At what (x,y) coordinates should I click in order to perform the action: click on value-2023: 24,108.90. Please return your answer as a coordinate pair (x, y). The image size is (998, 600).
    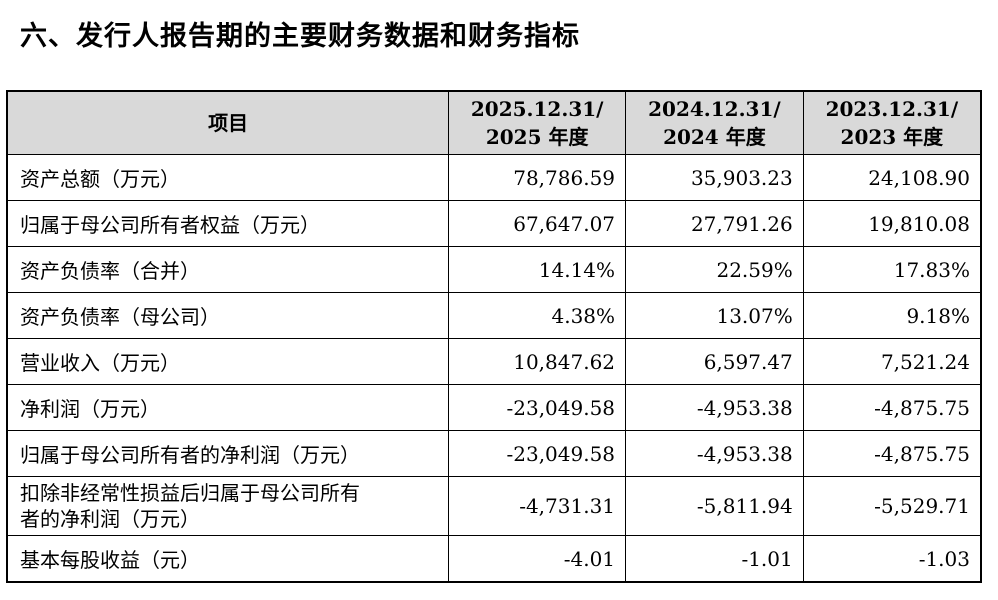
    Looking at the image, I should click on (892, 177).